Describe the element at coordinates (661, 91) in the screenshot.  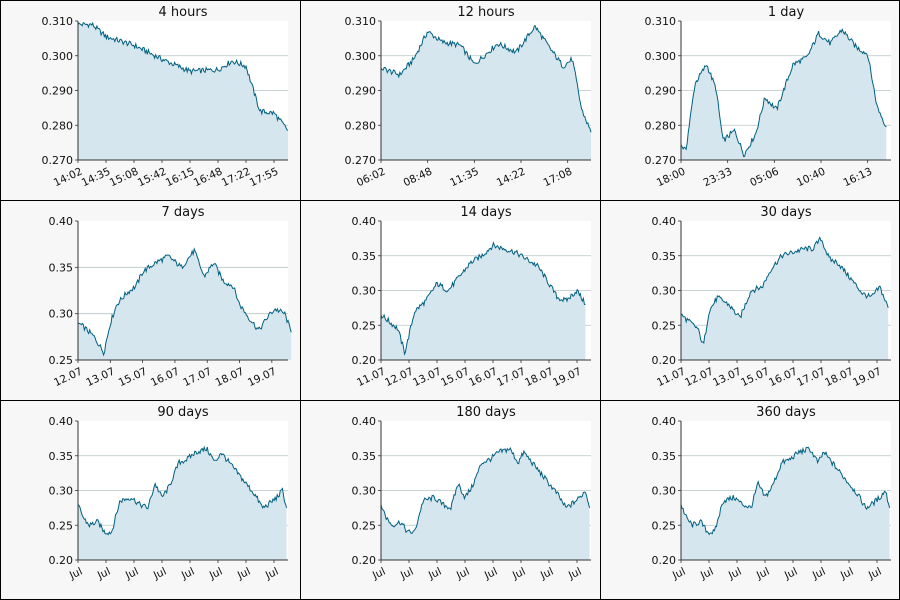
I see `y-tick-label: 0.290` at that location.